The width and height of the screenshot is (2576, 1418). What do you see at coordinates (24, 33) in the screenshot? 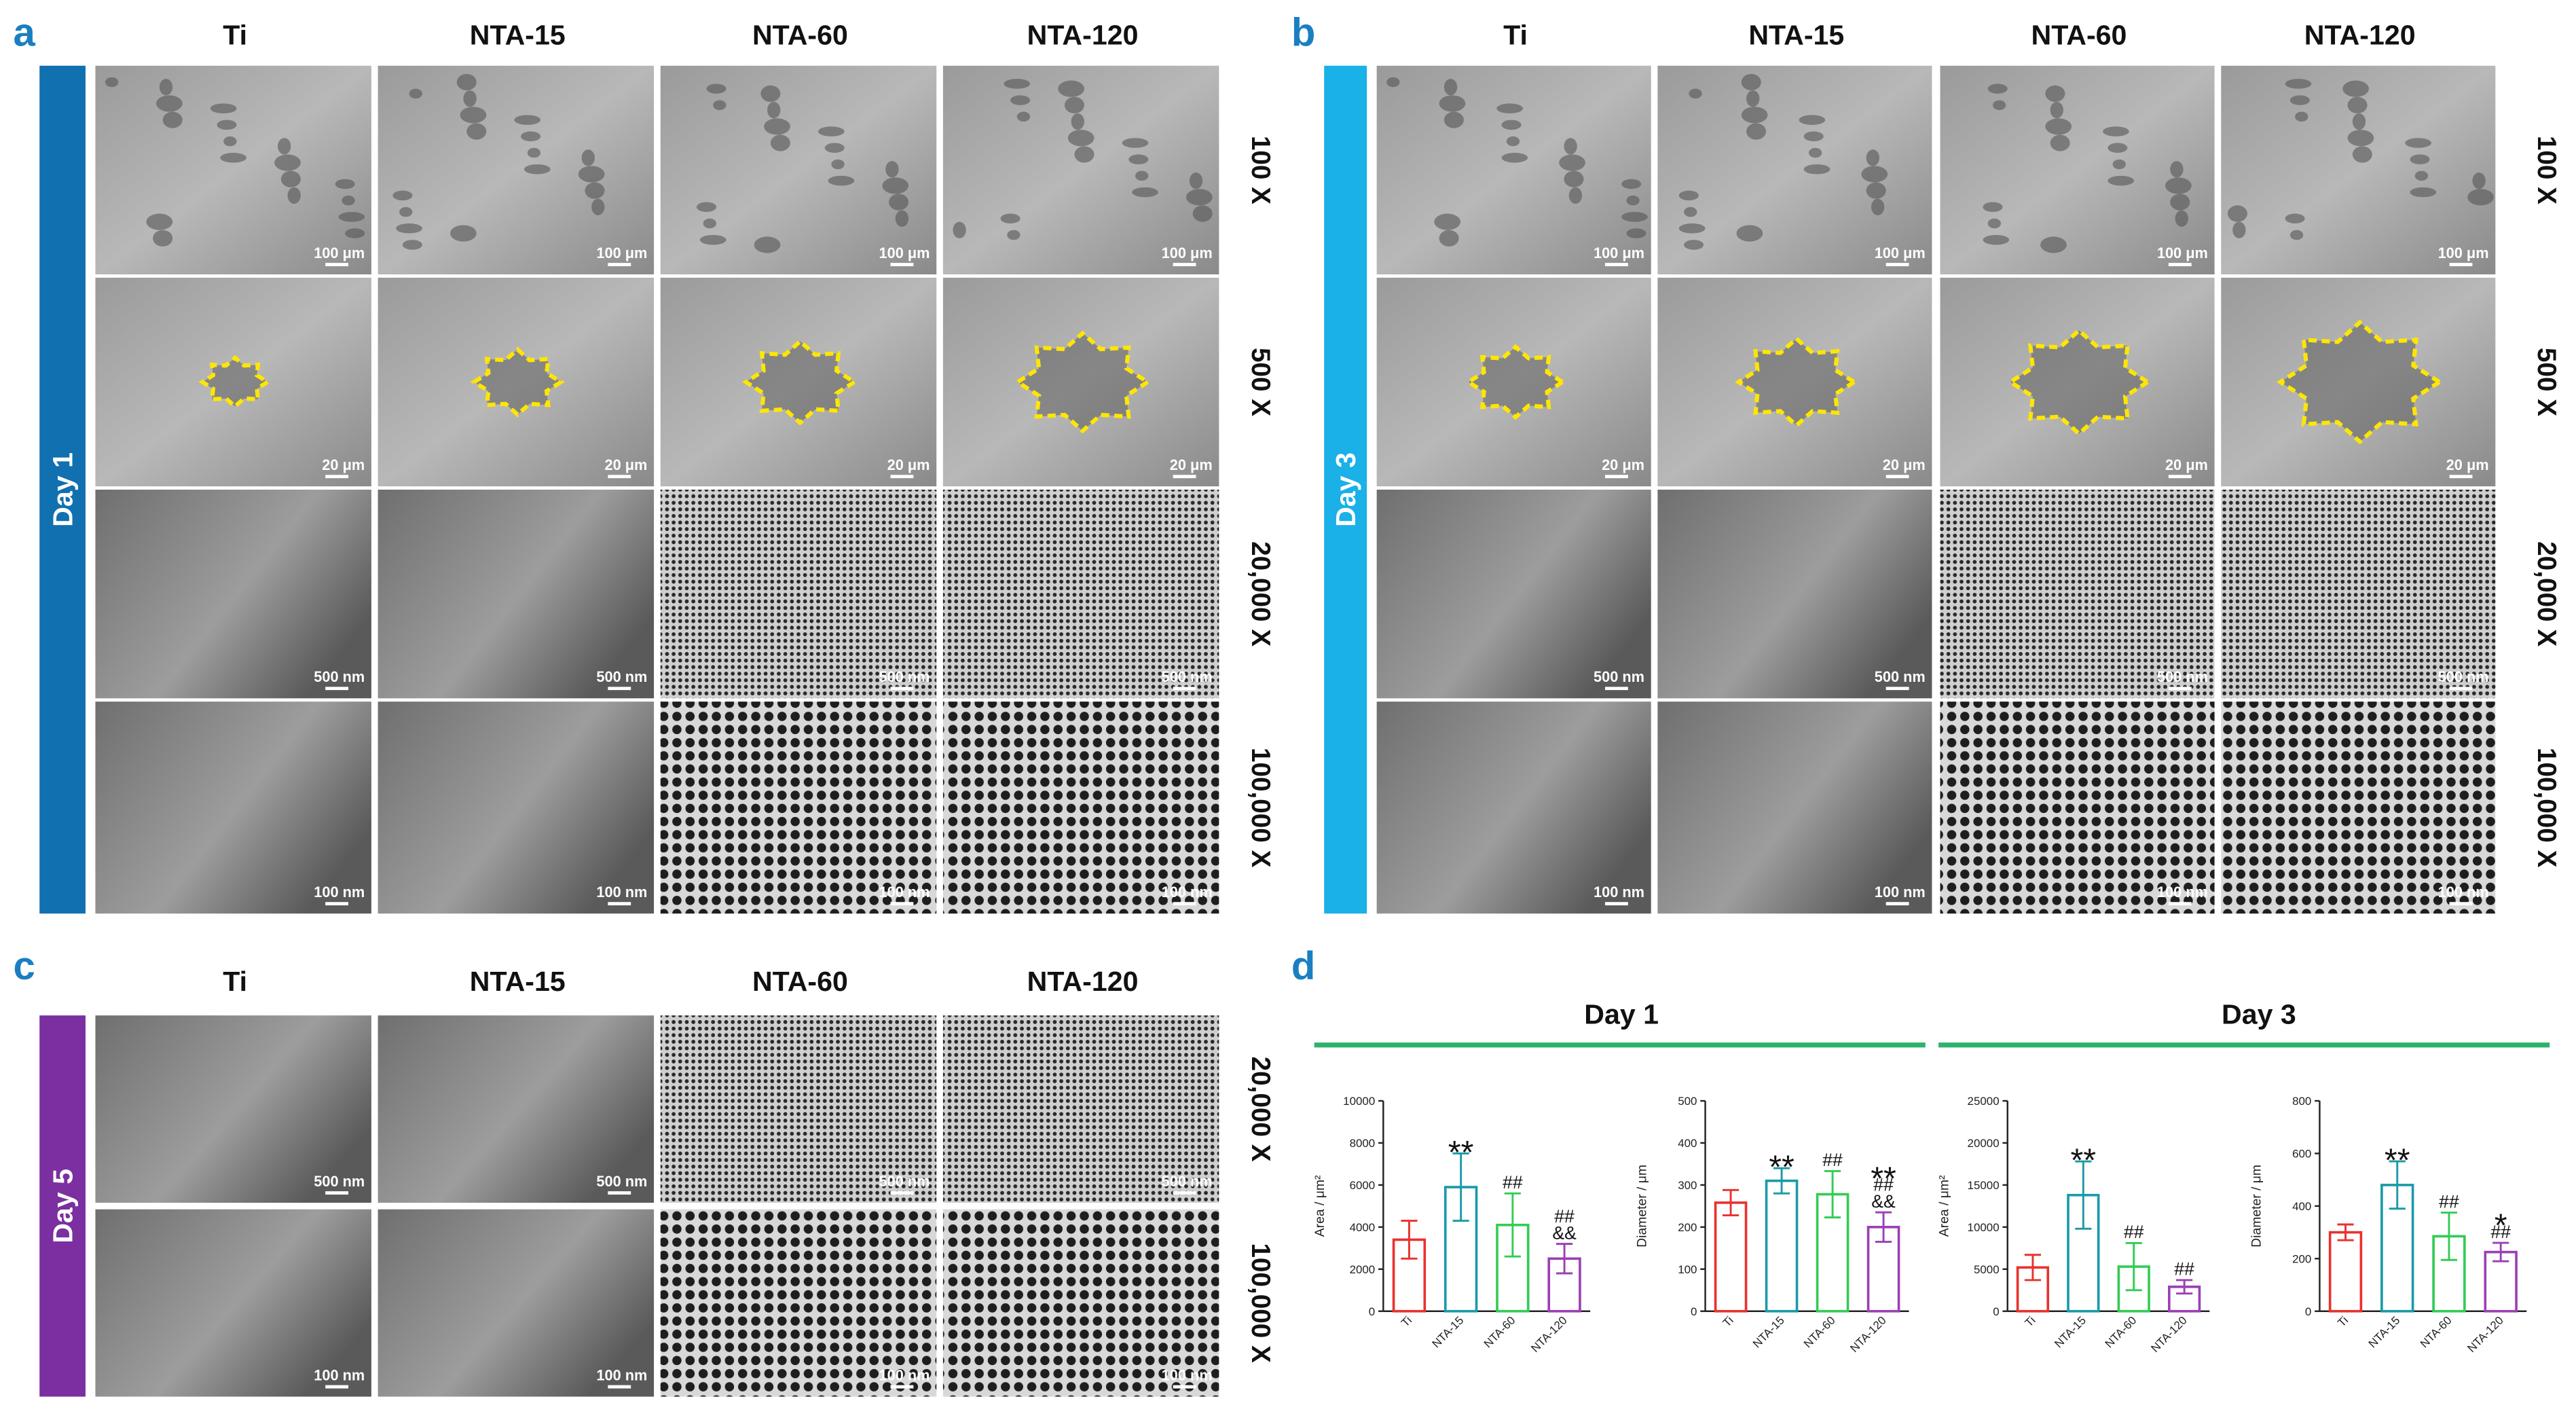
I see `panel-letter: a` at bounding box center [24, 33].